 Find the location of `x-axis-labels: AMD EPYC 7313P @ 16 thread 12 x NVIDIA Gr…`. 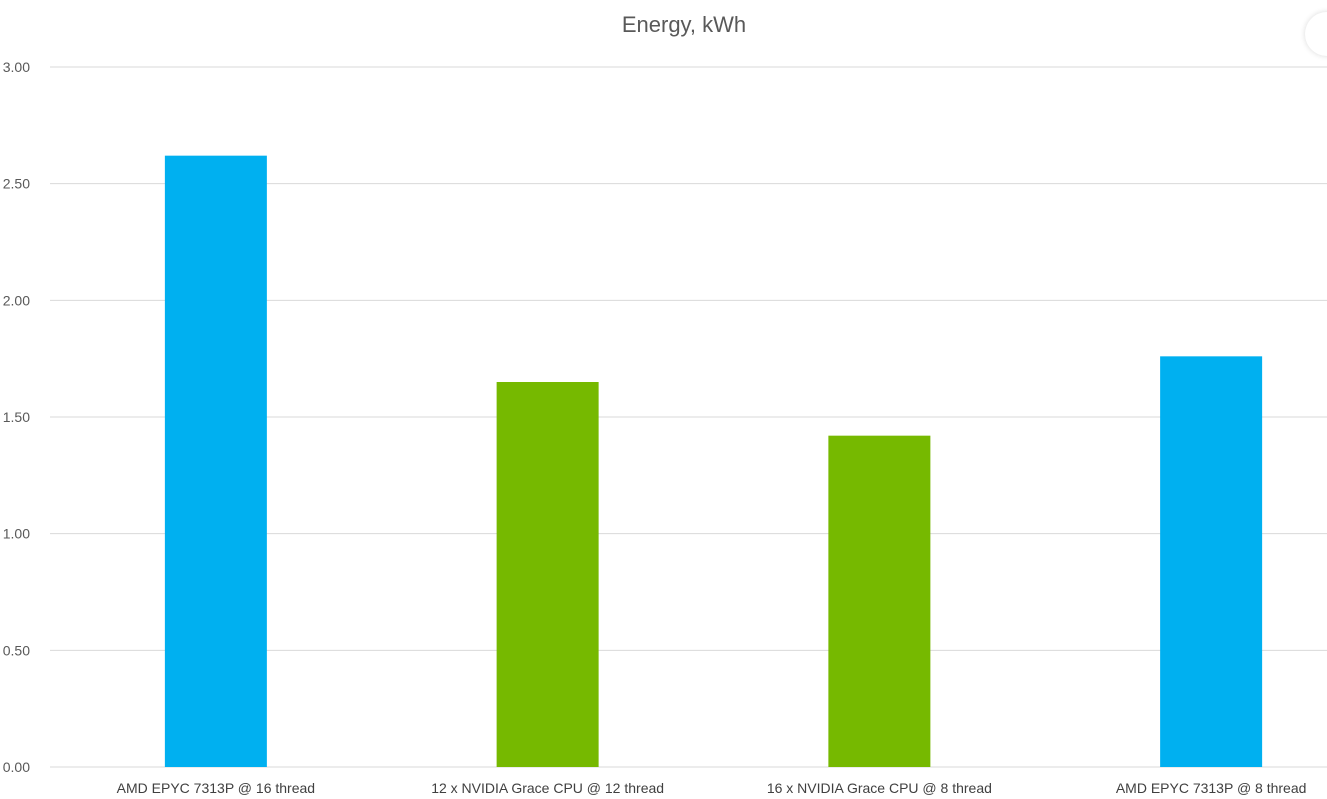

x-axis-labels: AMD EPYC 7313P @ 16 thread 12 x NVIDIA Gr… is located at coordinates (712, 788).